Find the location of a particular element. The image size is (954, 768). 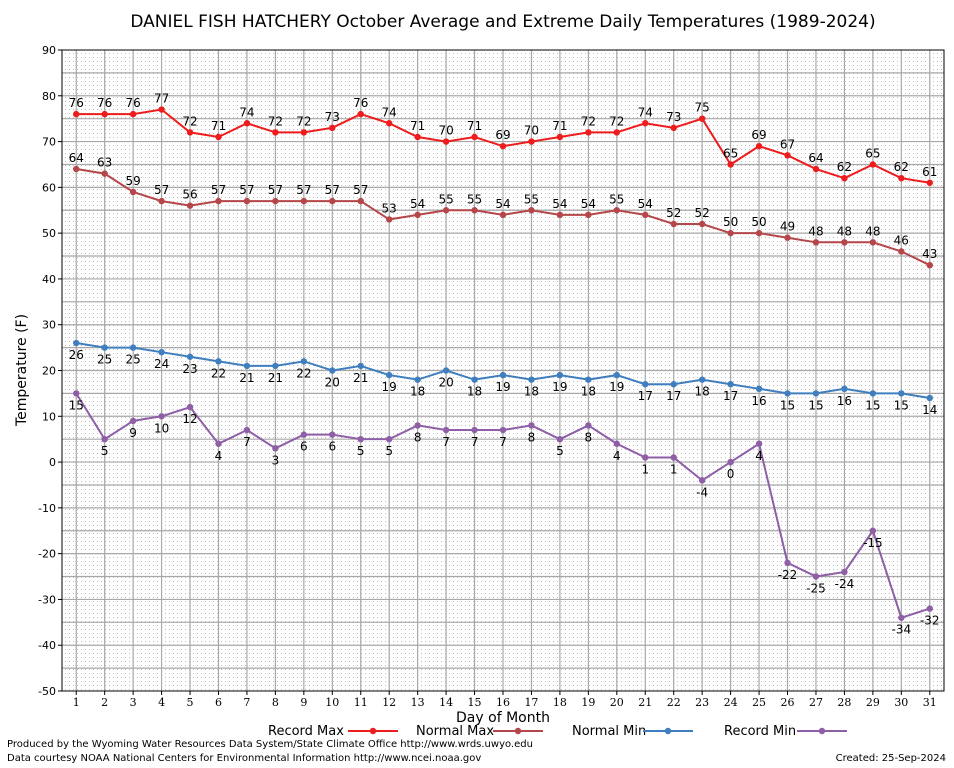

data-label: 70 is located at coordinates (445, 131).